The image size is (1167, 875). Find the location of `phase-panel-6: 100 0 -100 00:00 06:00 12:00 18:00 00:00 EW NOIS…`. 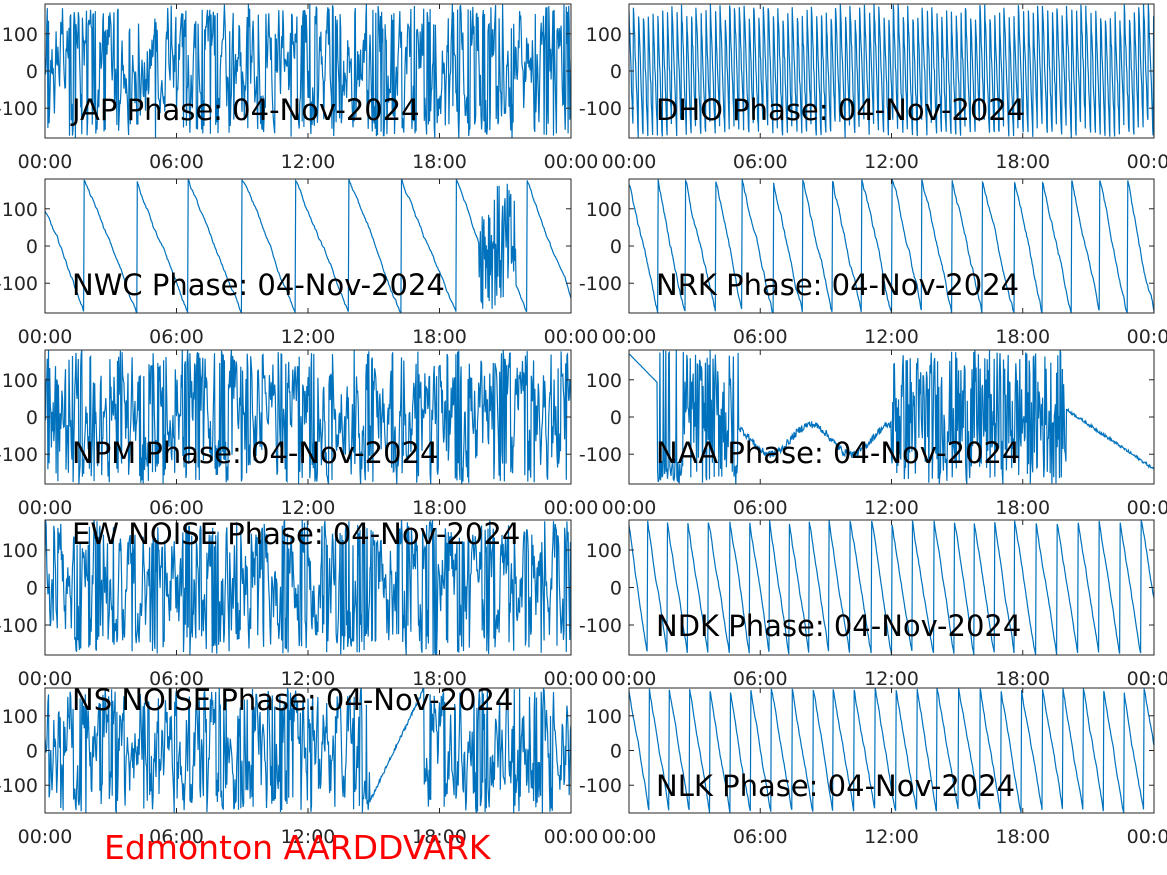

phase-panel-6: 100 0 -100 00:00 06:00 12:00 18:00 00:00 EW NOIS… is located at coordinates (299, 603).